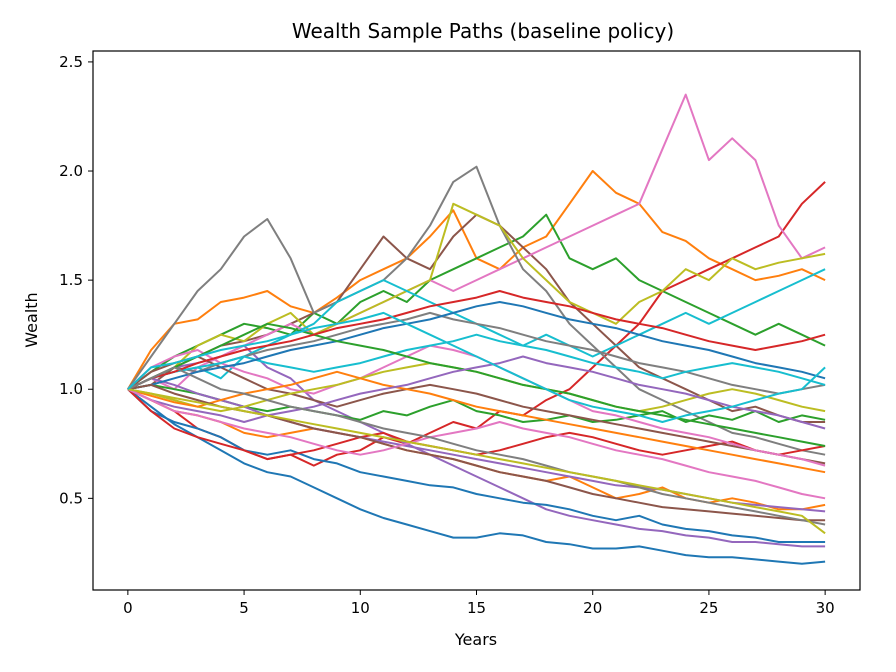  Describe the element at coordinates (71, 498) in the screenshot. I see `y-tick-label: 0.5` at that location.